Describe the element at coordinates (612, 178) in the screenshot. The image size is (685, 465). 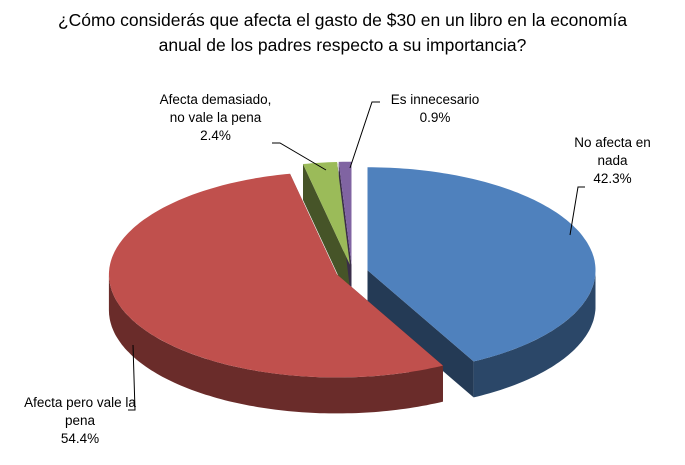
I see `value-label: 42.3%` at that location.